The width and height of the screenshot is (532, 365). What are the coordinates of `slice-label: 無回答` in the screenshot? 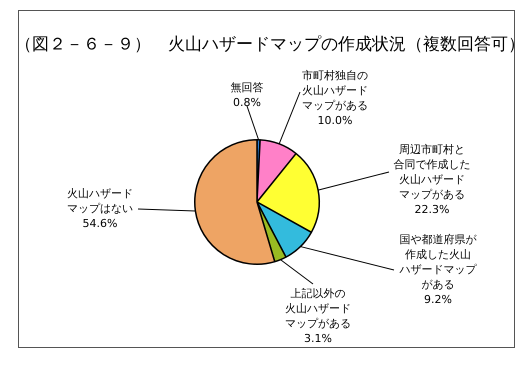 It's located at (247, 87).